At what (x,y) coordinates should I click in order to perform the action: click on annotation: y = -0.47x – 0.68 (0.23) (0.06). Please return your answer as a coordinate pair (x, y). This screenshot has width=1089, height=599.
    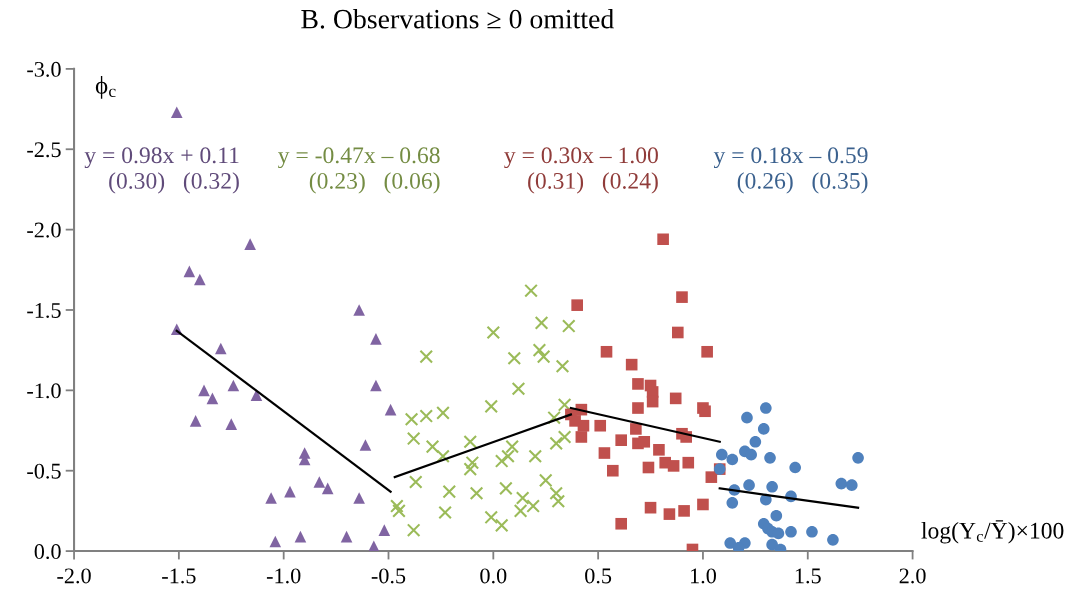
    Looking at the image, I should click on (359, 170).